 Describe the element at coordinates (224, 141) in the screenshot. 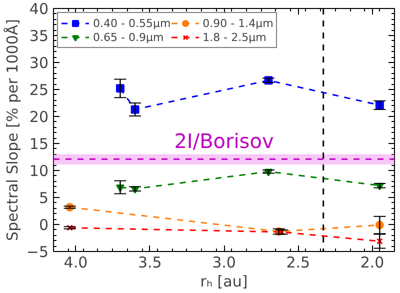

I see `ref-line-label: 2I/Borisov` at that location.